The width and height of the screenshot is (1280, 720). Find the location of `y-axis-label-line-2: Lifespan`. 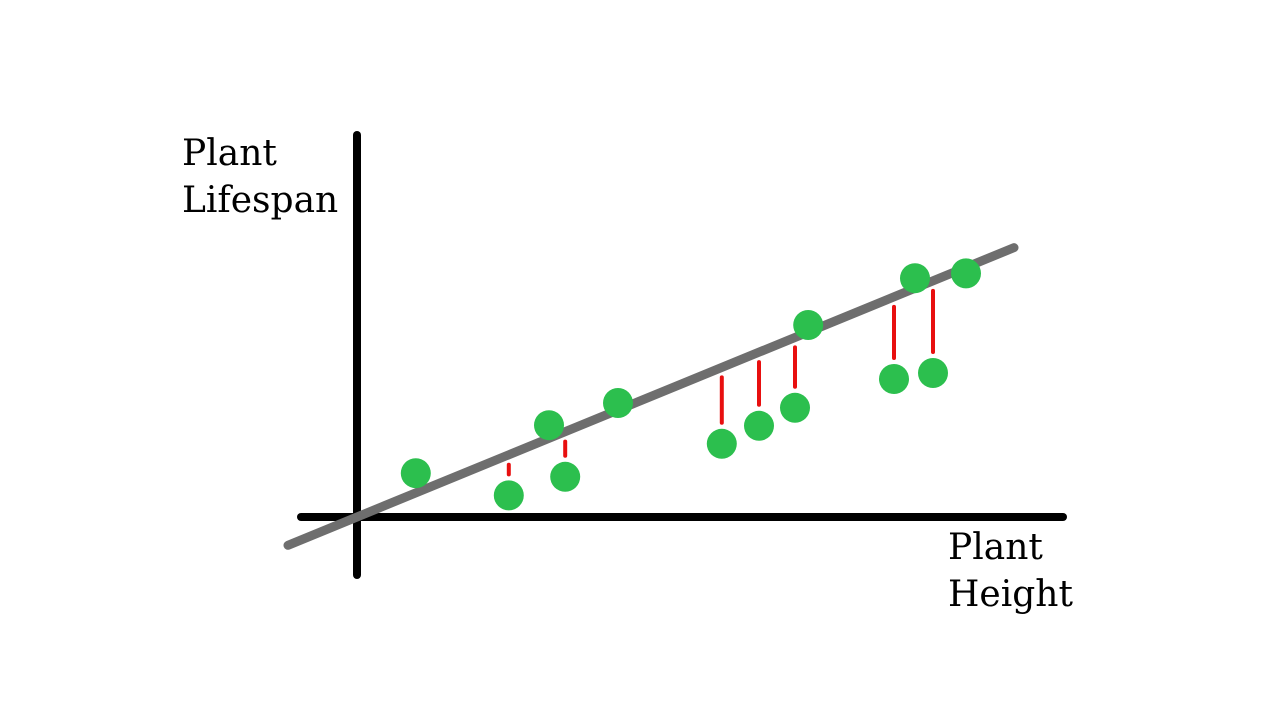

y-axis-label-line-2: Lifespan is located at coordinates (260, 200).